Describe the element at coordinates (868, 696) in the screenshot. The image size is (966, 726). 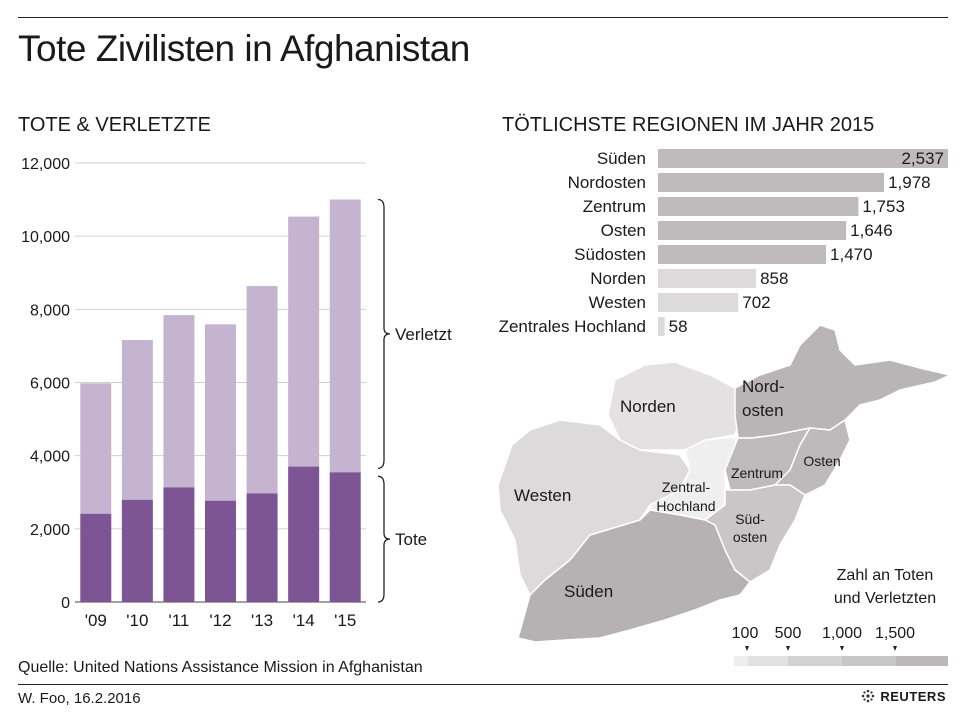
I see `reuters-dots-icon` at that location.